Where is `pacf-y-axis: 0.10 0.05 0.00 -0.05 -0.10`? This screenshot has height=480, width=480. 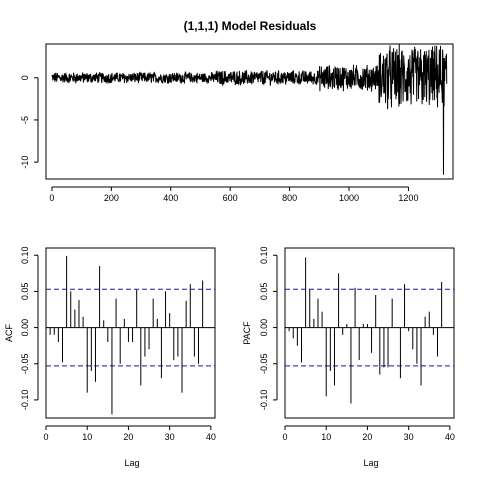 pacf-y-axis: 0.10 0.05 0.00 -0.05 -0.10 is located at coordinates (268, 328).